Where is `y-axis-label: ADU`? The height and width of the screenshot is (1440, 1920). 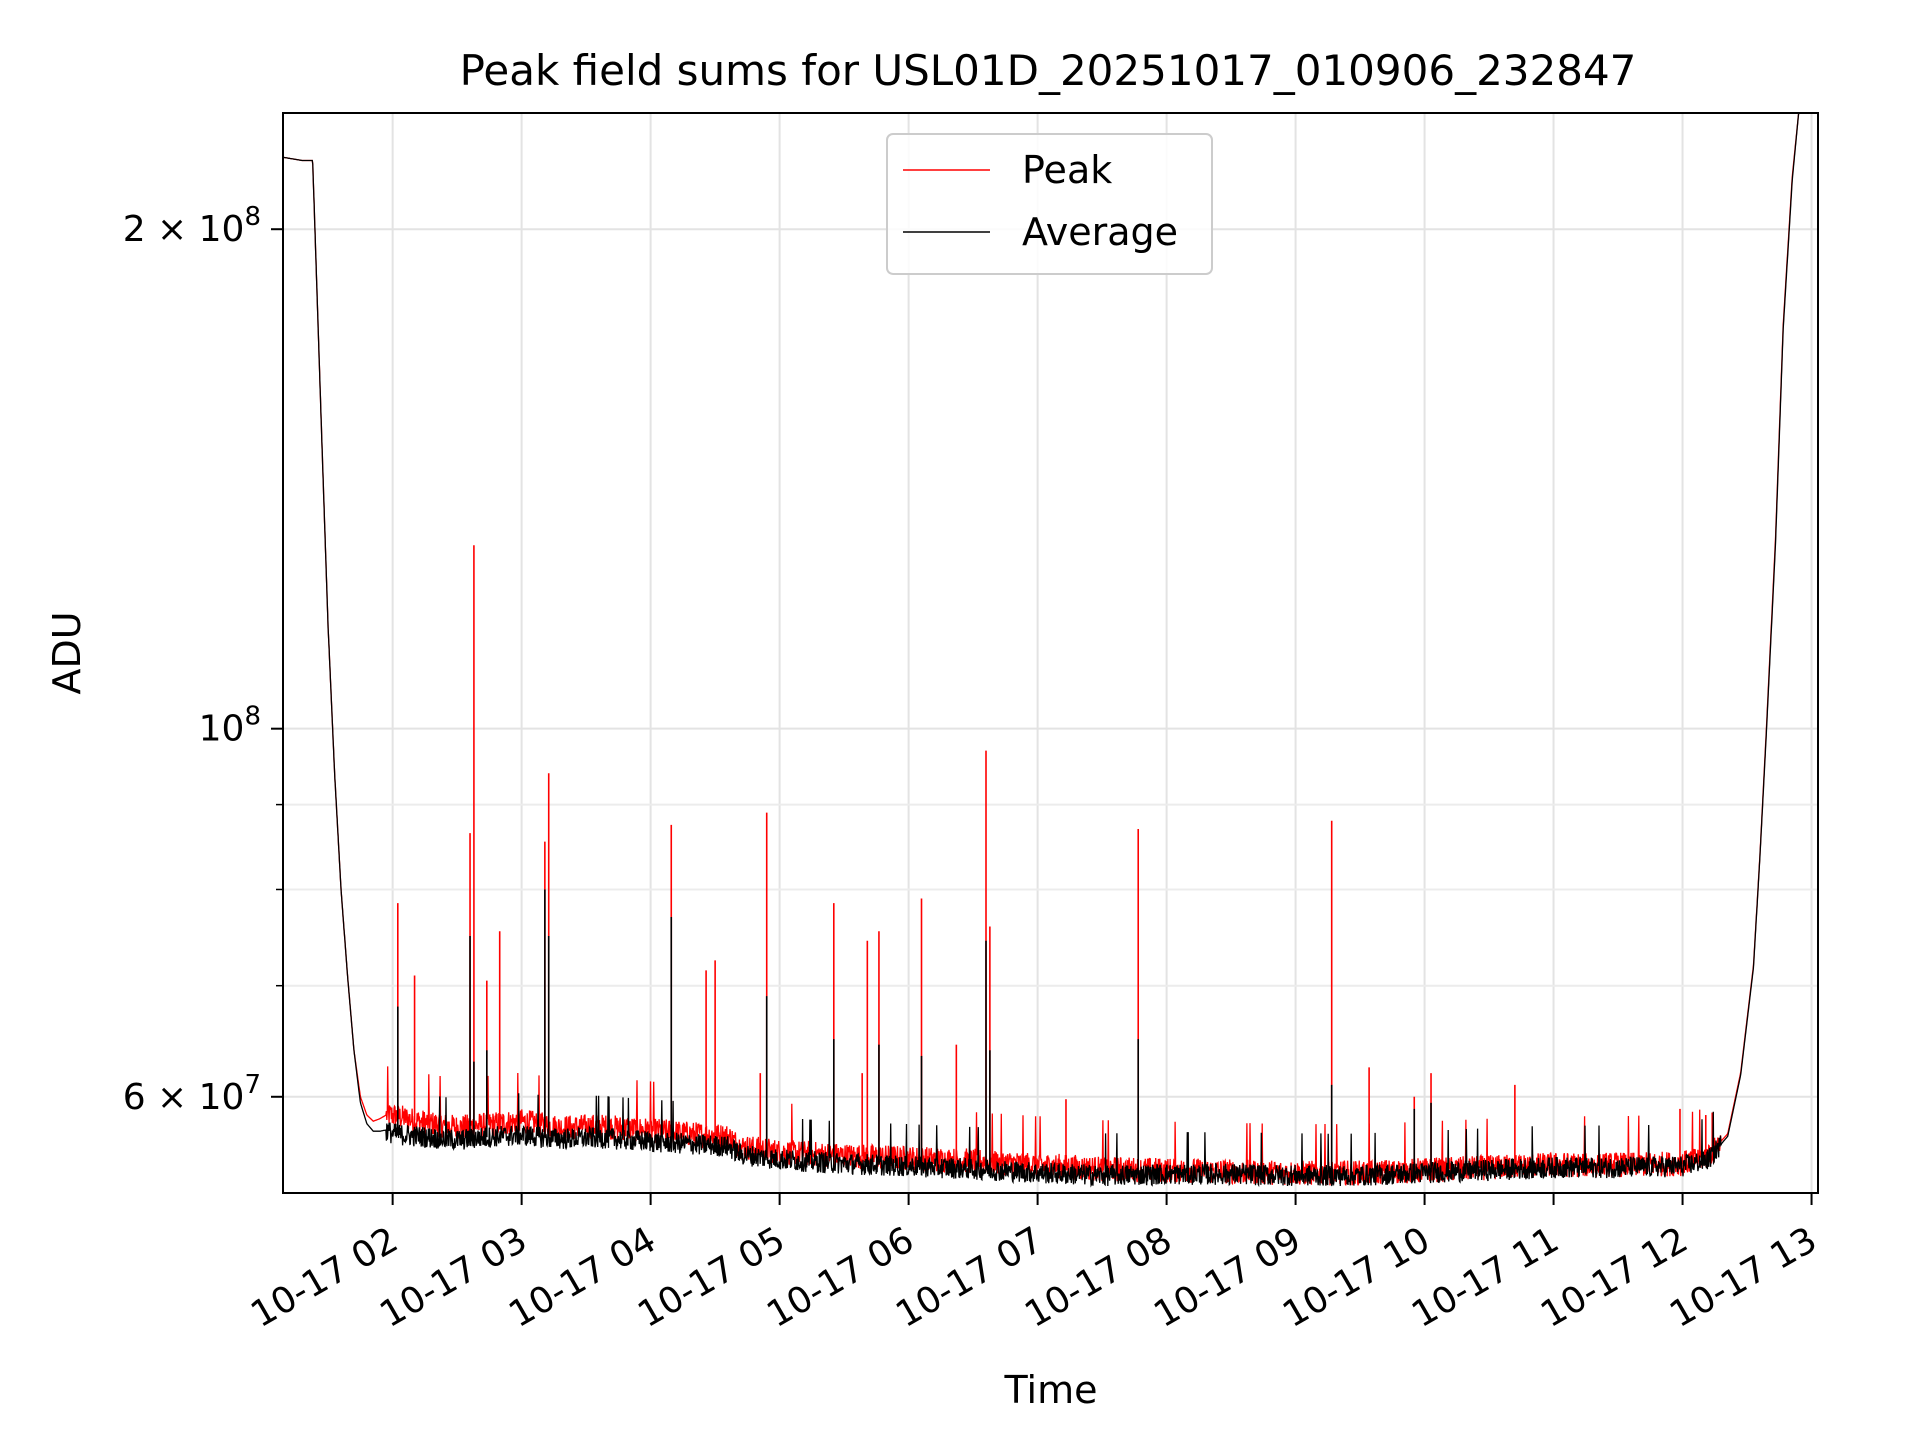
y-axis-label: ADU is located at coordinates (67, 652).